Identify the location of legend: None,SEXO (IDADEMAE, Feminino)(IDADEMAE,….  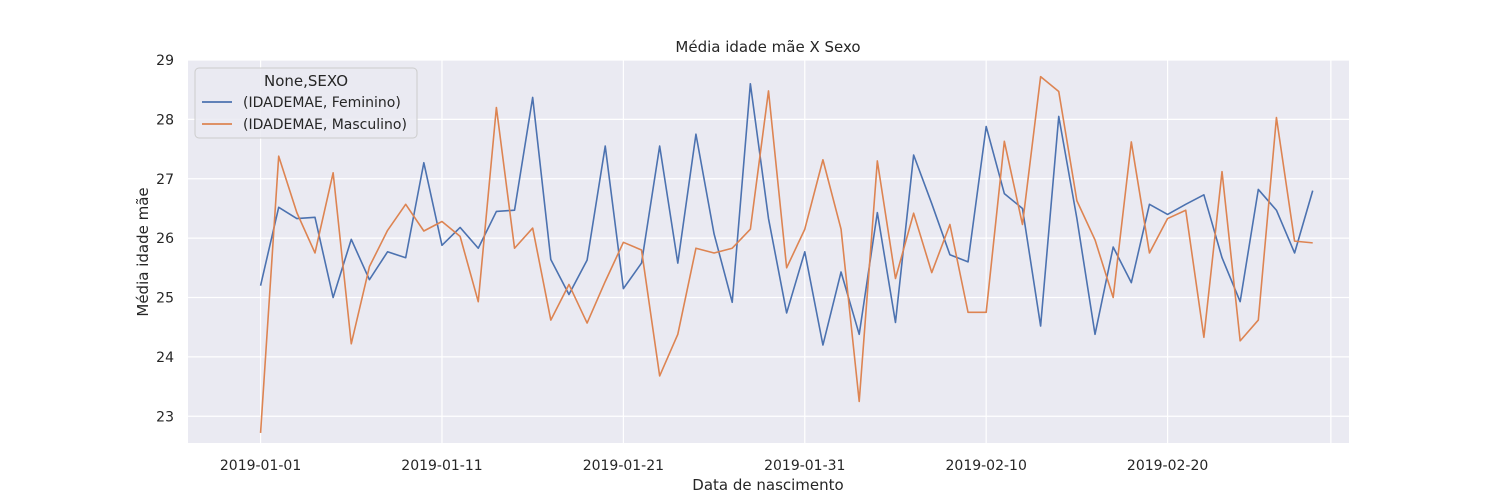
(306, 103).